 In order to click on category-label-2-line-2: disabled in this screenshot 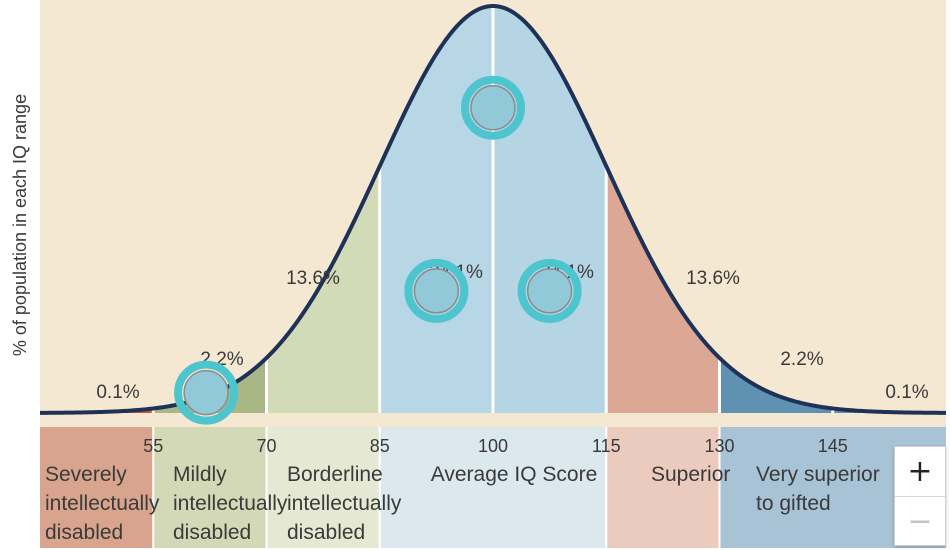, I will do `click(326, 532)`.